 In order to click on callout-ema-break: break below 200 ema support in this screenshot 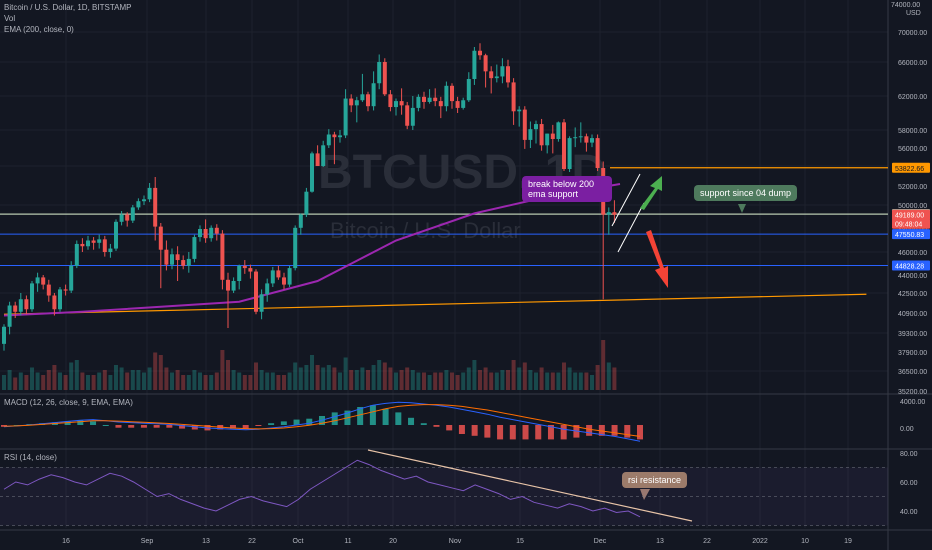, I will do `click(567, 189)`.